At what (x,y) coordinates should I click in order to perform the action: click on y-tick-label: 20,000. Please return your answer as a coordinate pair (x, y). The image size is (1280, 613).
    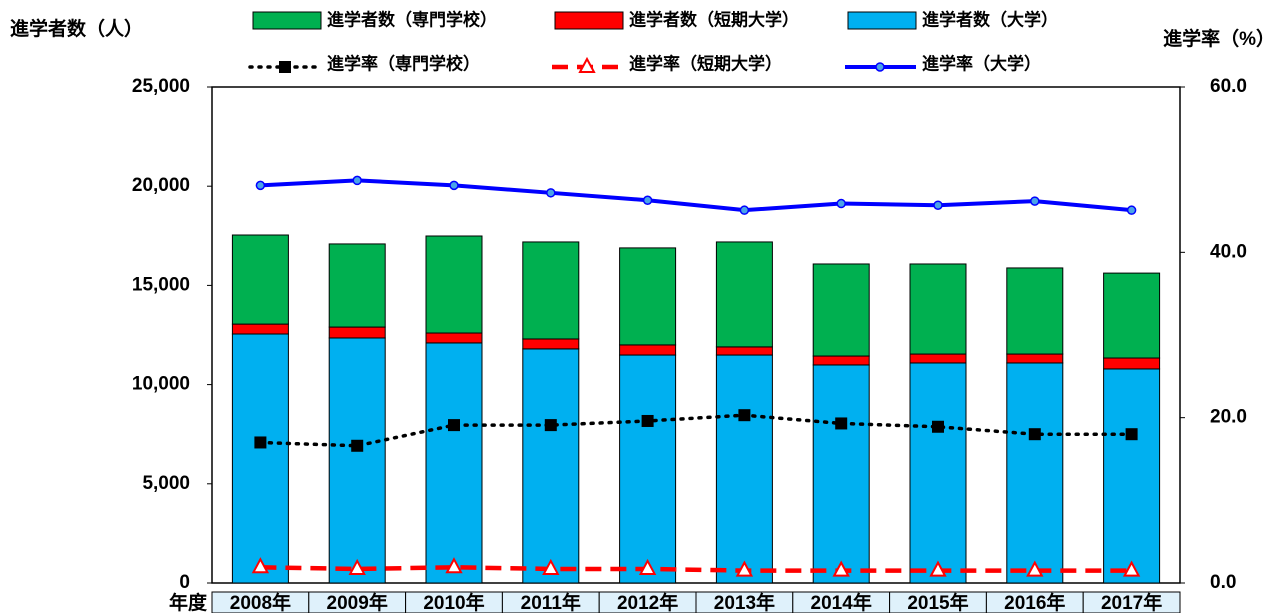
    Looking at the image, I should click on (161, 185).